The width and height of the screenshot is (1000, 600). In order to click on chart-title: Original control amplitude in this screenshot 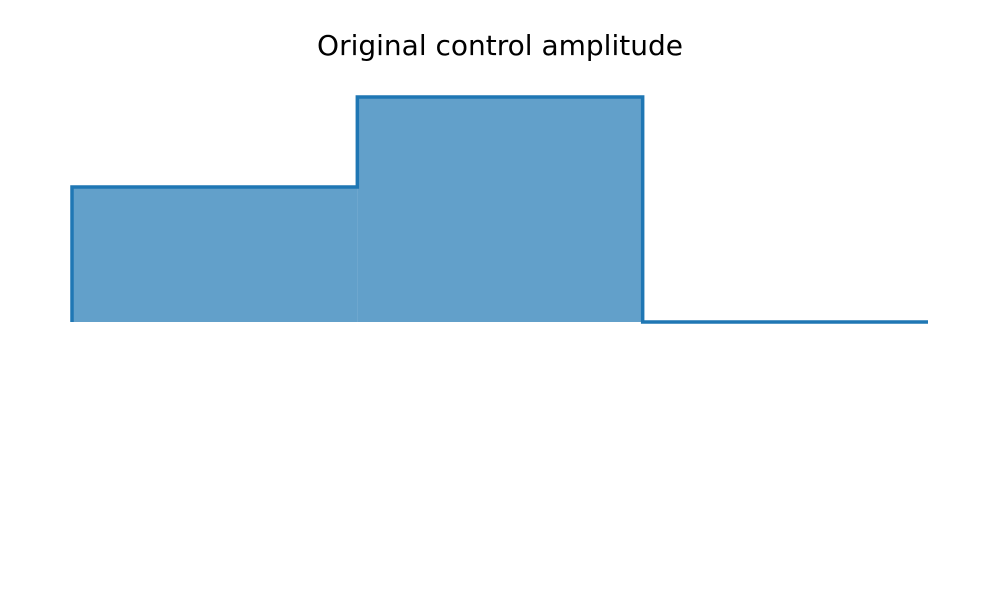, I will do `click(500, 45)`.